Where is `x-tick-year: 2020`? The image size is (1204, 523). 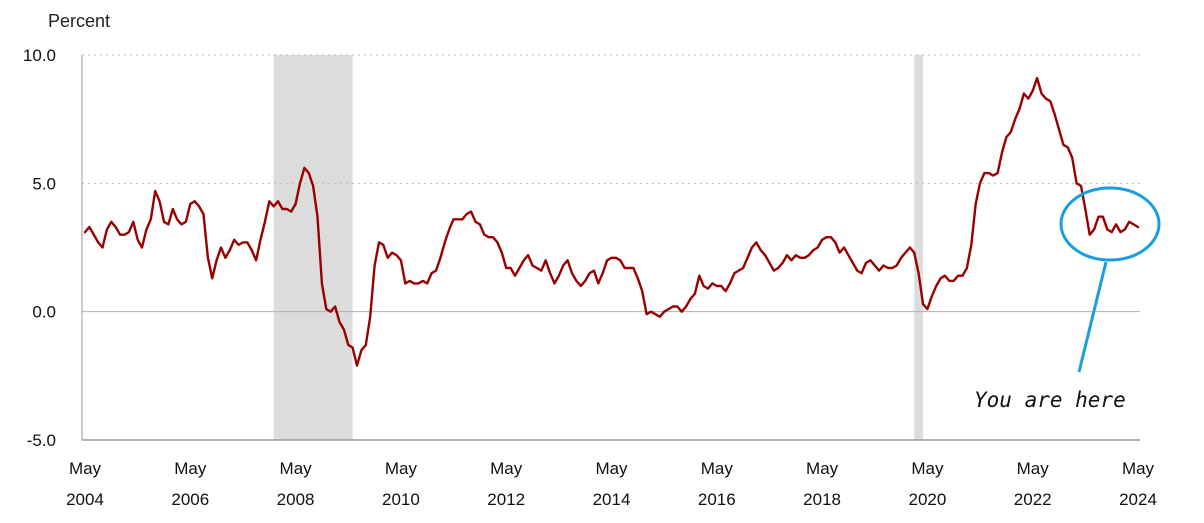 x-tick-year: 2020 is located at coordinates (927, 499).